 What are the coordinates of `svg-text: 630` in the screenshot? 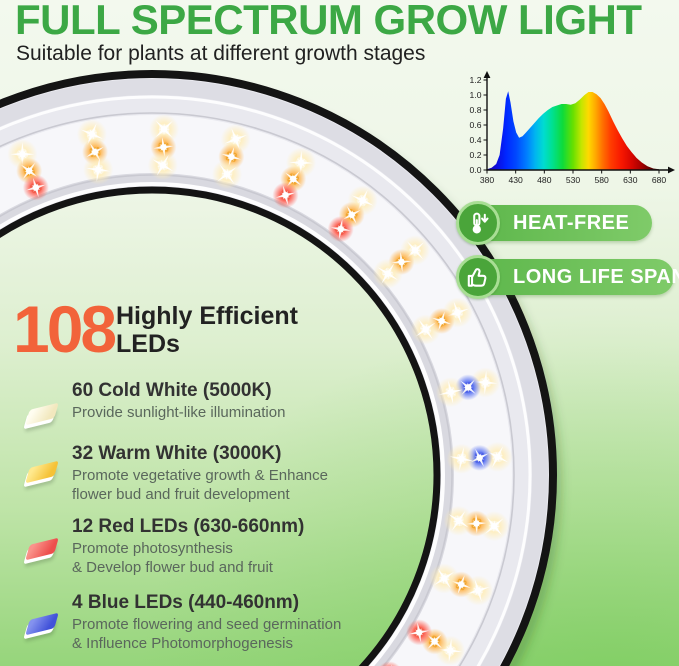 It's located at (630, 180).